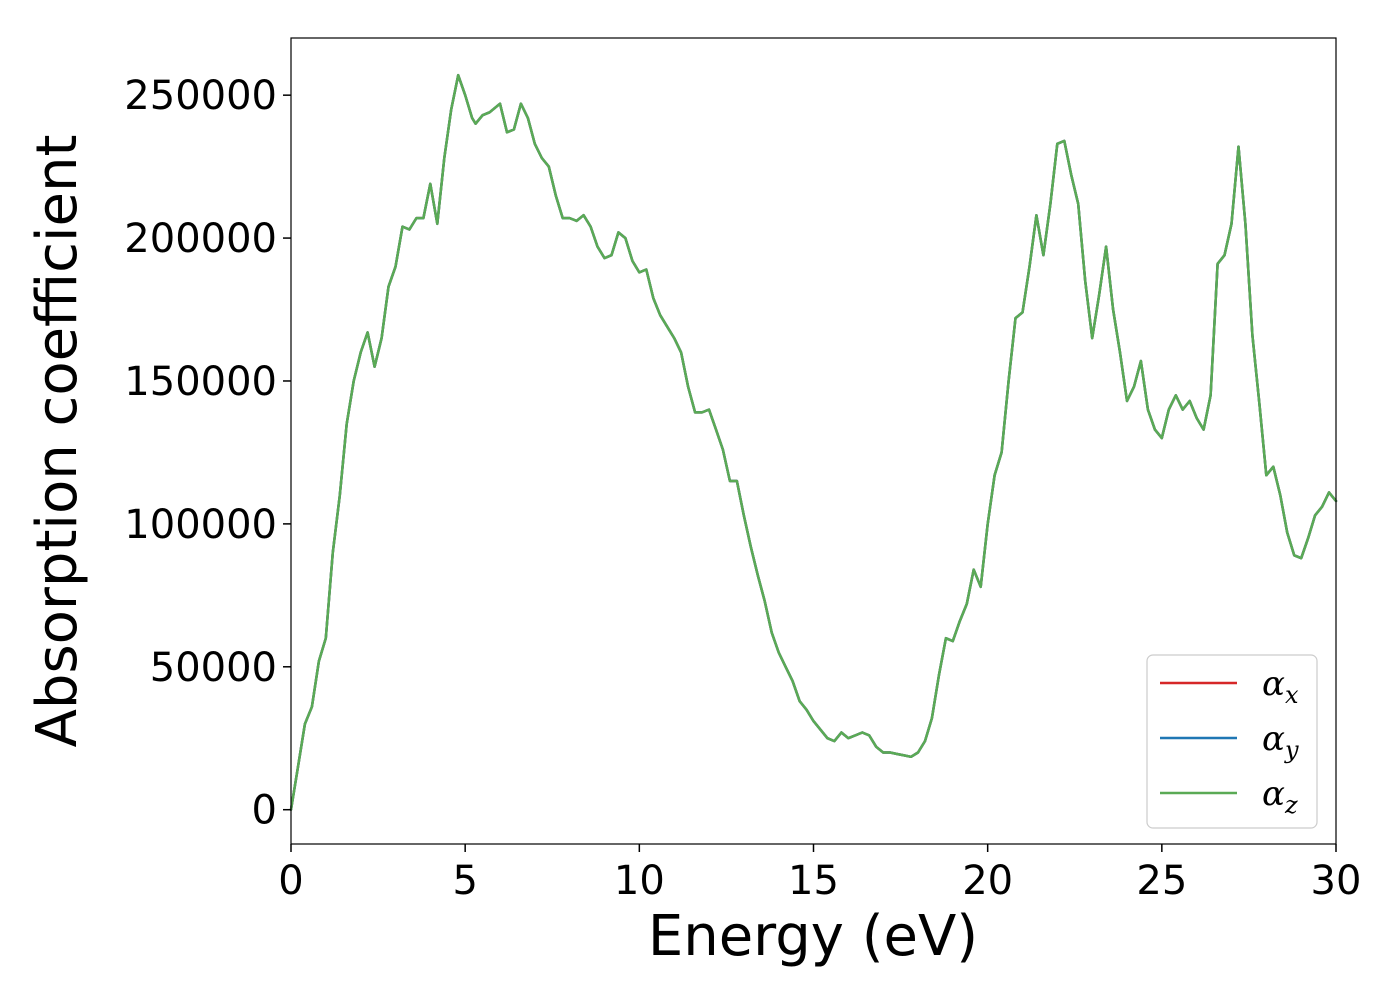 This screenshot has height=1000, width=1400. I want to click on legend-box, so click(1232, 741).